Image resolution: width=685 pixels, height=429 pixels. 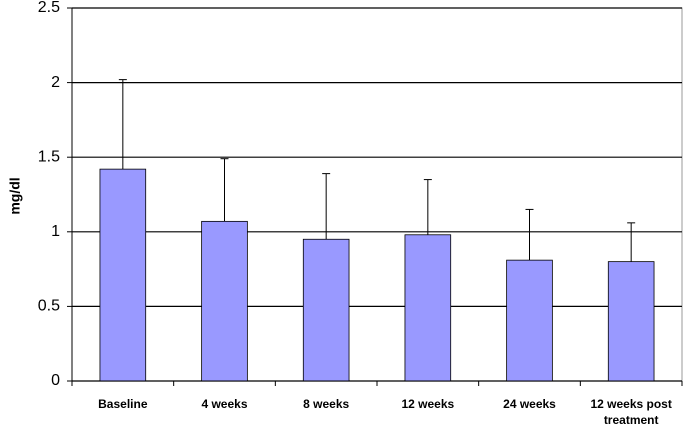 I want to click on y-tick-label: 1, so click(x=55, y=231).